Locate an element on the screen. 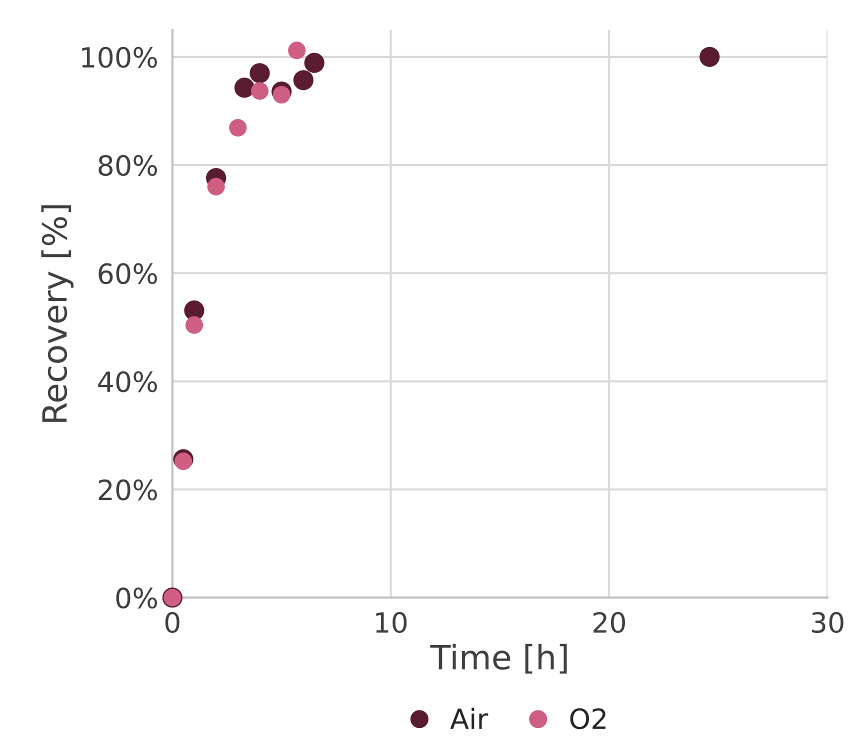 This screenshot has width=862, height=747. y-tick-label: 80% is located at coordinates (127, 165).